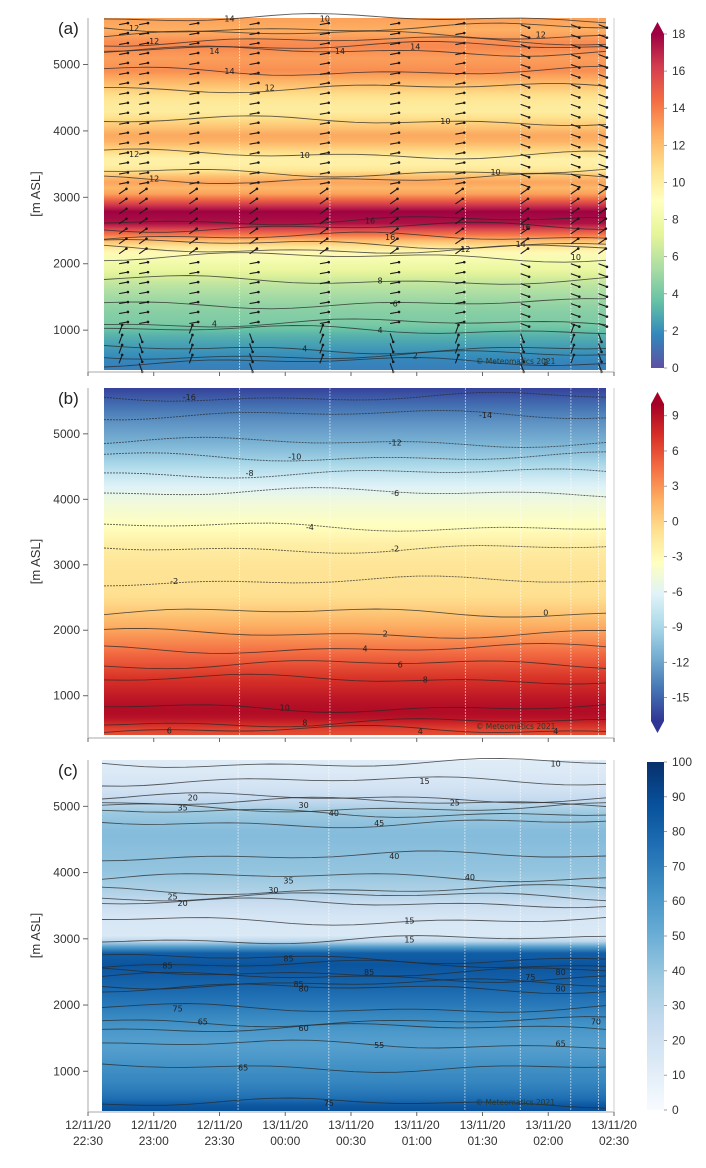 Image resolution: width=706 pixels, height=1168 pixels. I want to click on contour-label: 14, so click(229, 19).